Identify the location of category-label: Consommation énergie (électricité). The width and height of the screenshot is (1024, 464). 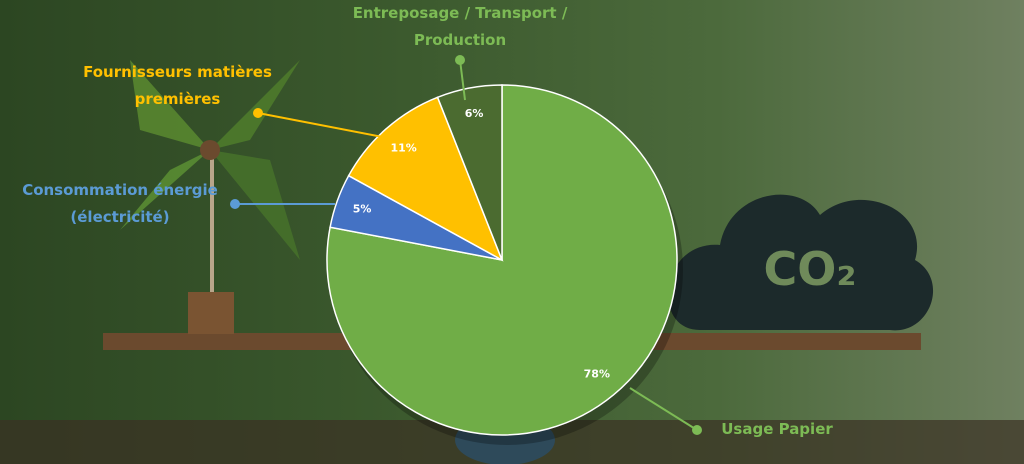
(120, 203).